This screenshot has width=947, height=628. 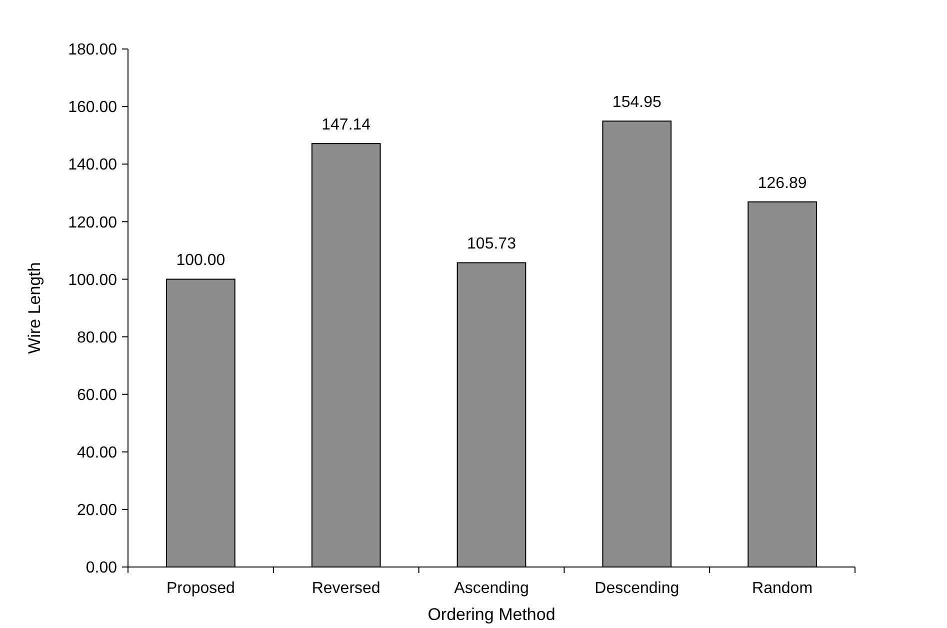 I want to click on y-tick-label: 60.00, so click(x=97, y=395).